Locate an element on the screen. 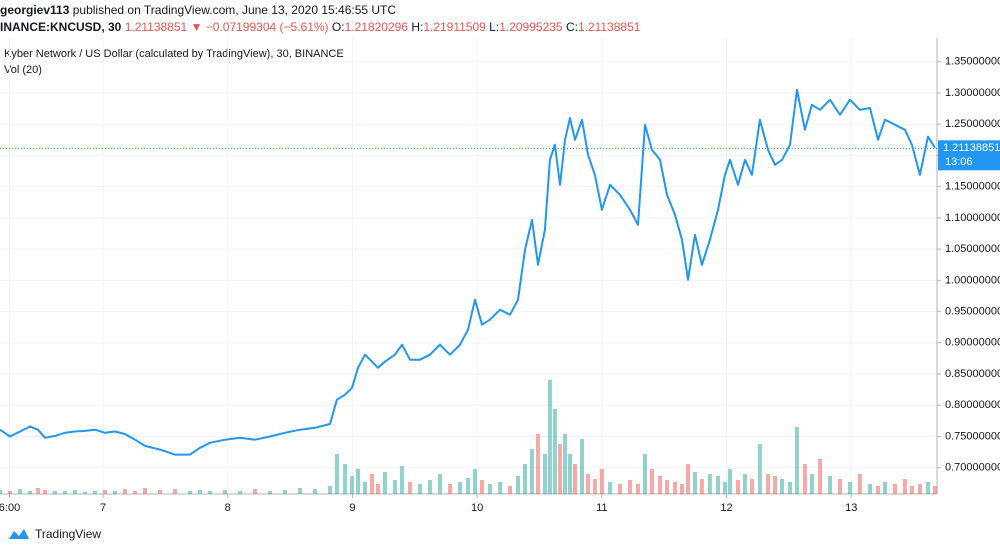 The image size is (1000, 554). logo-shape is located at coordinates (19, 534).